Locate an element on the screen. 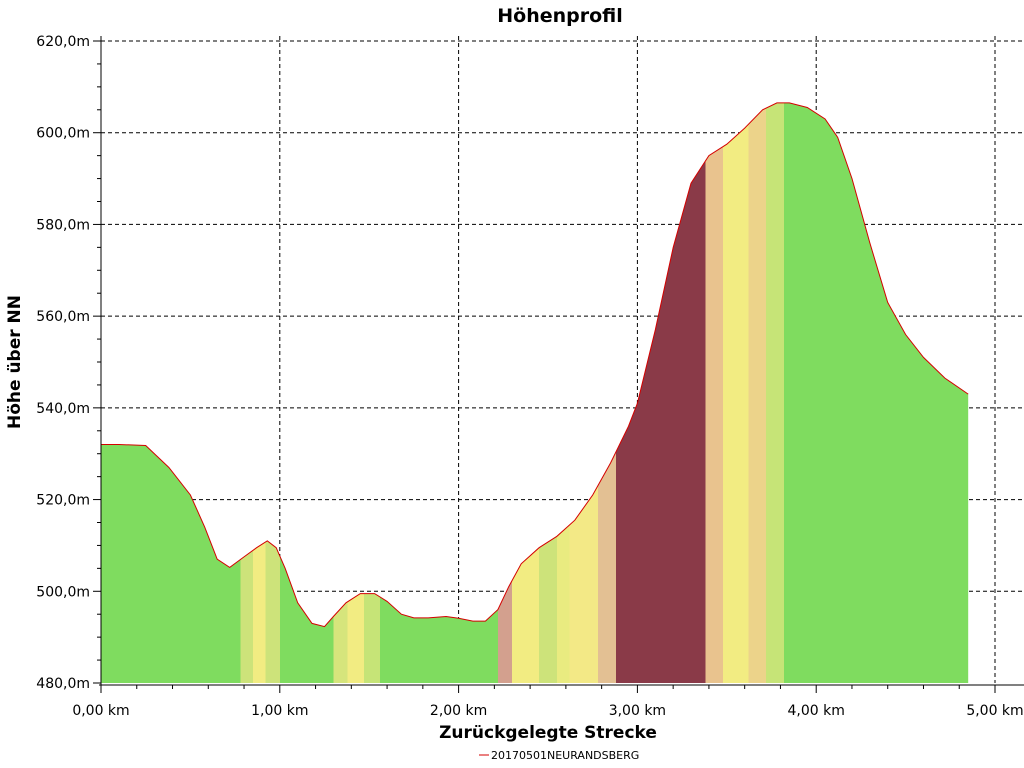  x-tick-label: 3,00 km is located at coordinates (637, 711).